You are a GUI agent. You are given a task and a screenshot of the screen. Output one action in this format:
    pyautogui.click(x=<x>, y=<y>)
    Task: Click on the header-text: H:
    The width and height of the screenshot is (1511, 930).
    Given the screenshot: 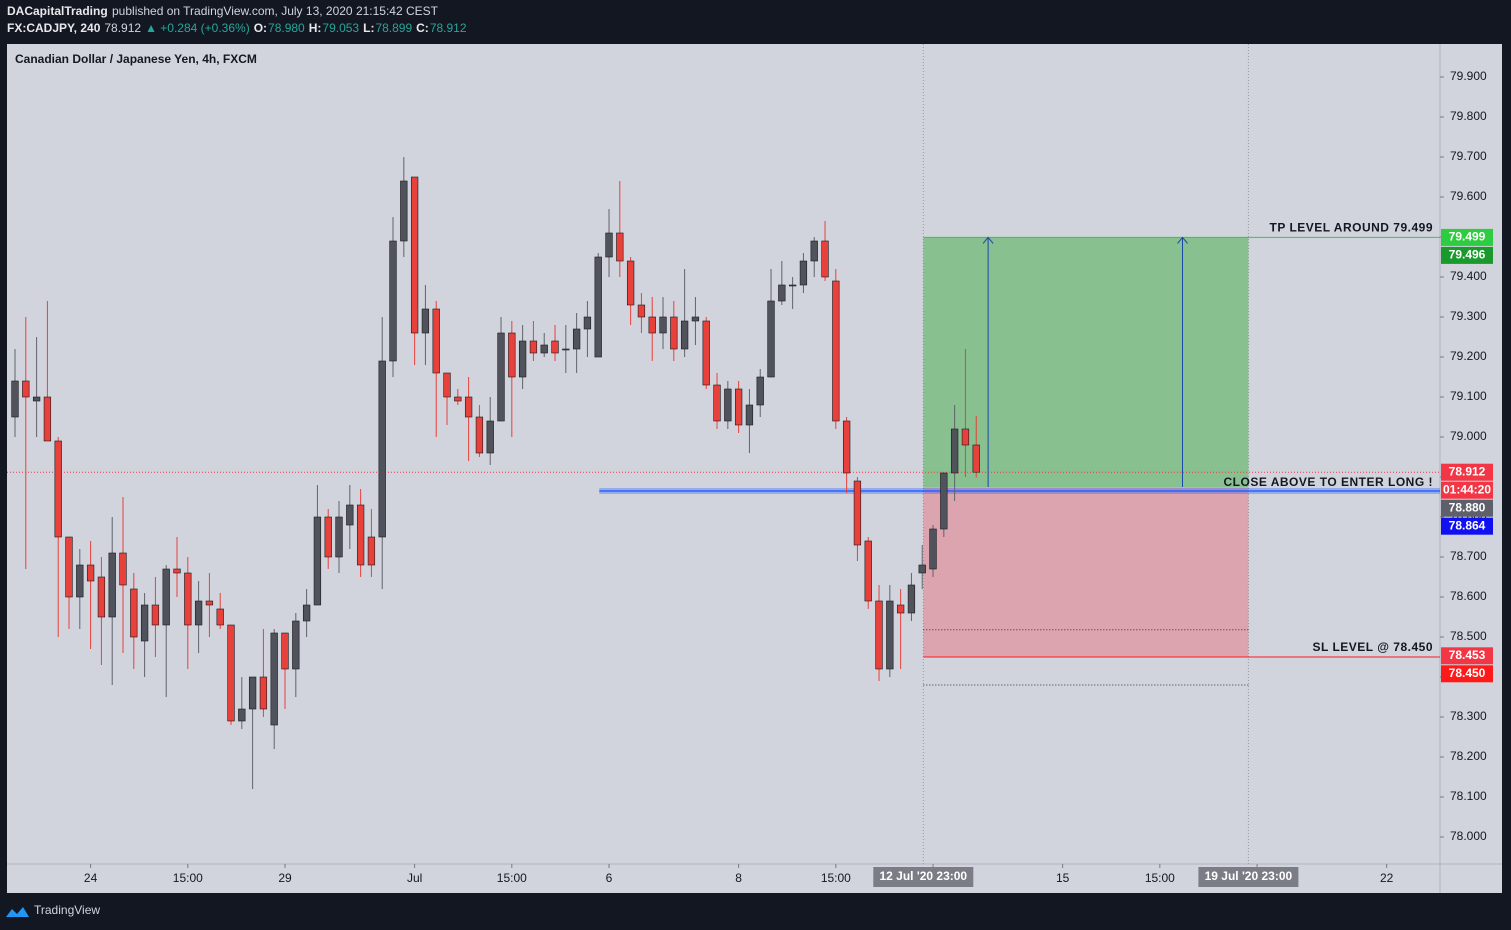 What is the action you would take?
    pyautogui.click(x=315, y=28)
    